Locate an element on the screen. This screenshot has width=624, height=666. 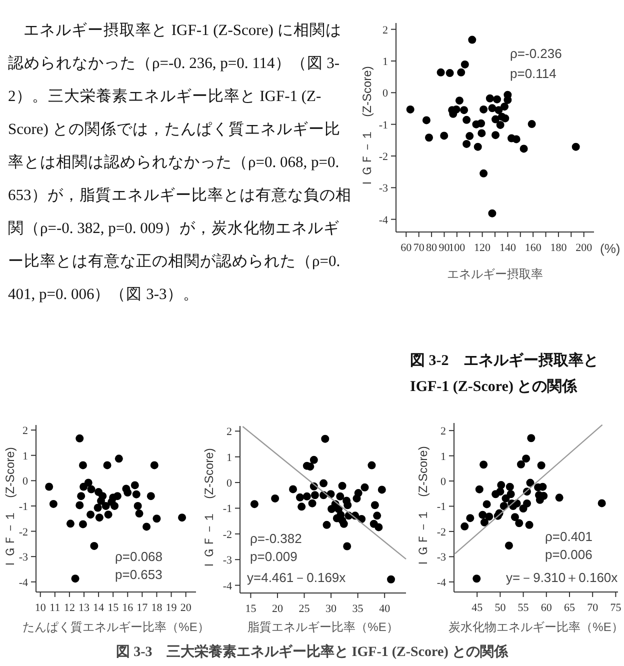
x-tick-label: 10 is located at coordinates (40, 608).